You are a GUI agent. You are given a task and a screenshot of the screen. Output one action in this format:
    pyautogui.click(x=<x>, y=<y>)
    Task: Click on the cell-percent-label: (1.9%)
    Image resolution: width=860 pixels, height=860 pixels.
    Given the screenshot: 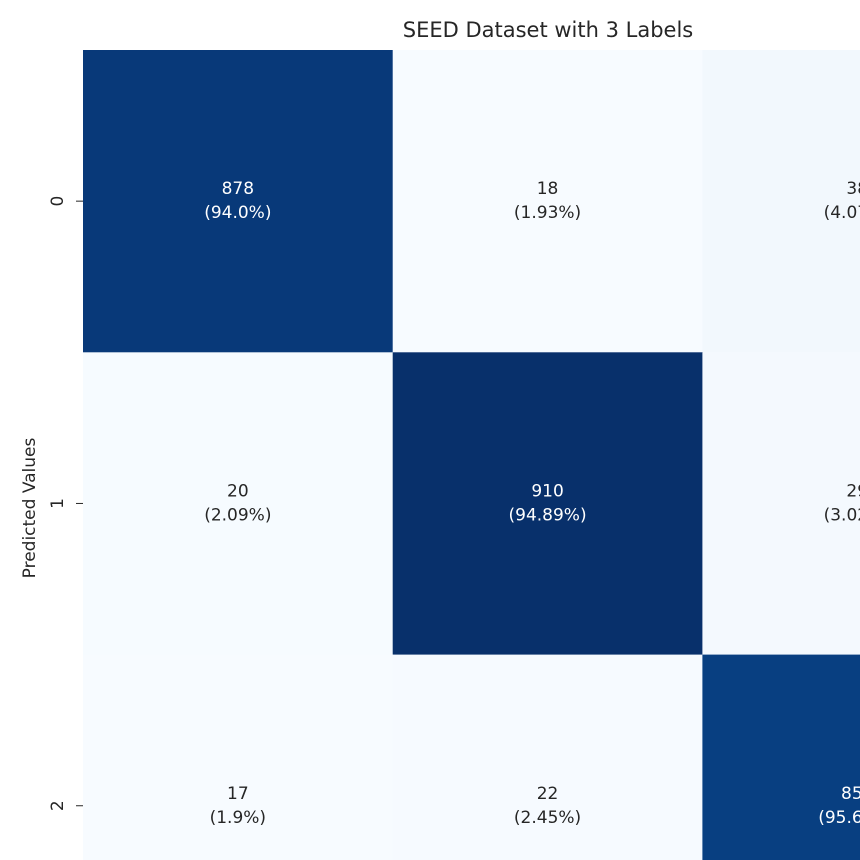 What is the action you would take?
    pyautogui.click(x=238, y=818)
    